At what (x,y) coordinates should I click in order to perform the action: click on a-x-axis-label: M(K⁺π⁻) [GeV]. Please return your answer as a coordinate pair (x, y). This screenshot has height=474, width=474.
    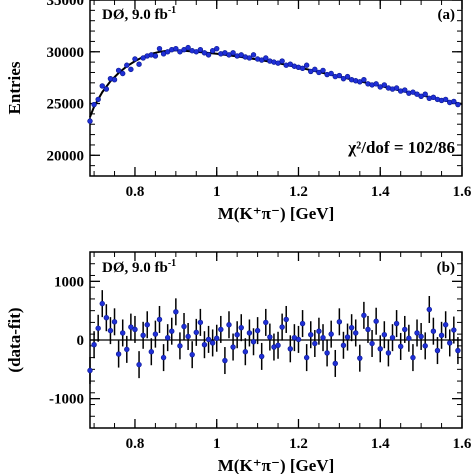
    Looking at the image, I should click on (276, 213).